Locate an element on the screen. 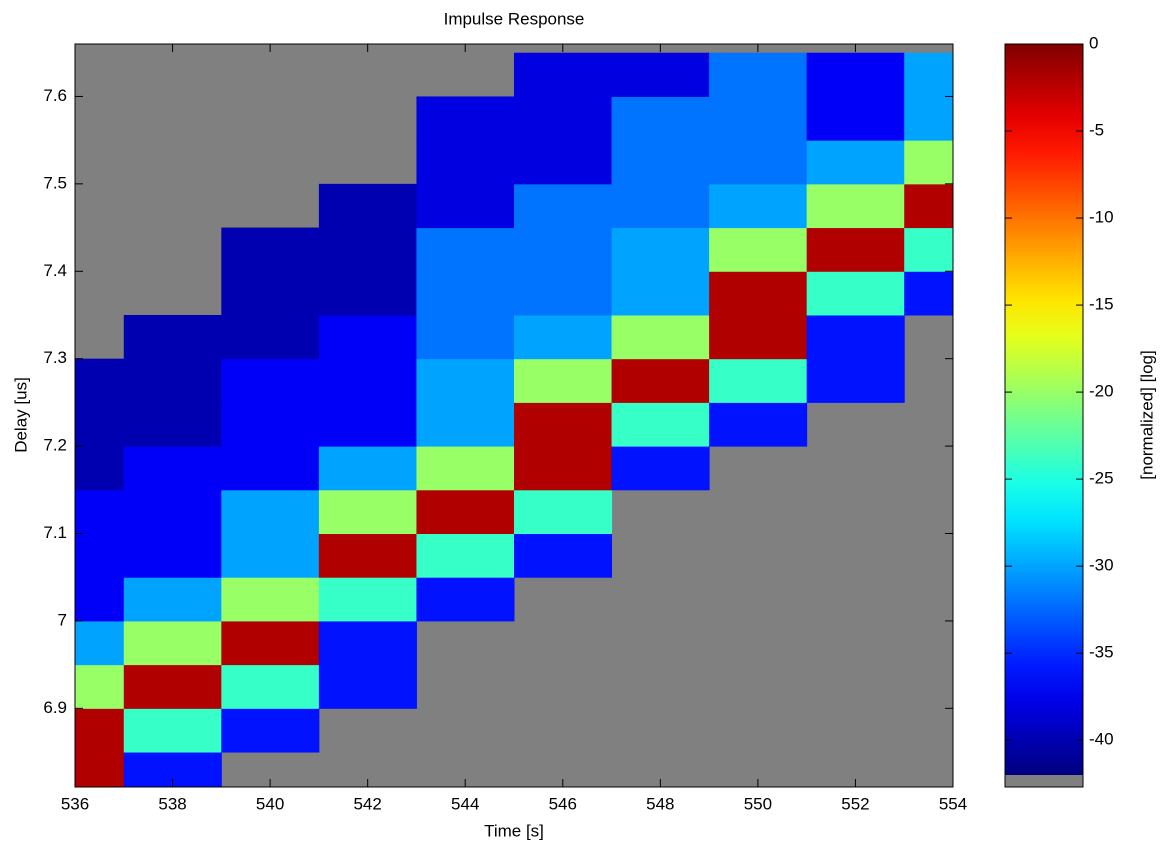 This screenshot has height=852, width=1173. y-tick-label: 6.9 is located at coordinates (55, 707).